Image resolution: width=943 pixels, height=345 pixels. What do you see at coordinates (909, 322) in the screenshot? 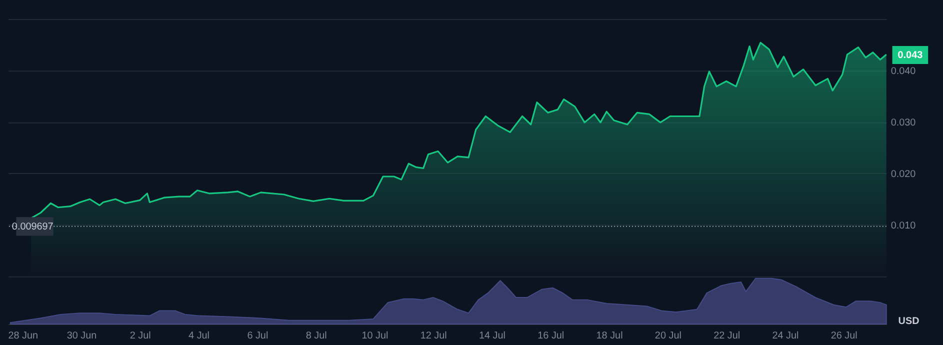
I see `text: USD` at bounding box center [909, 322].